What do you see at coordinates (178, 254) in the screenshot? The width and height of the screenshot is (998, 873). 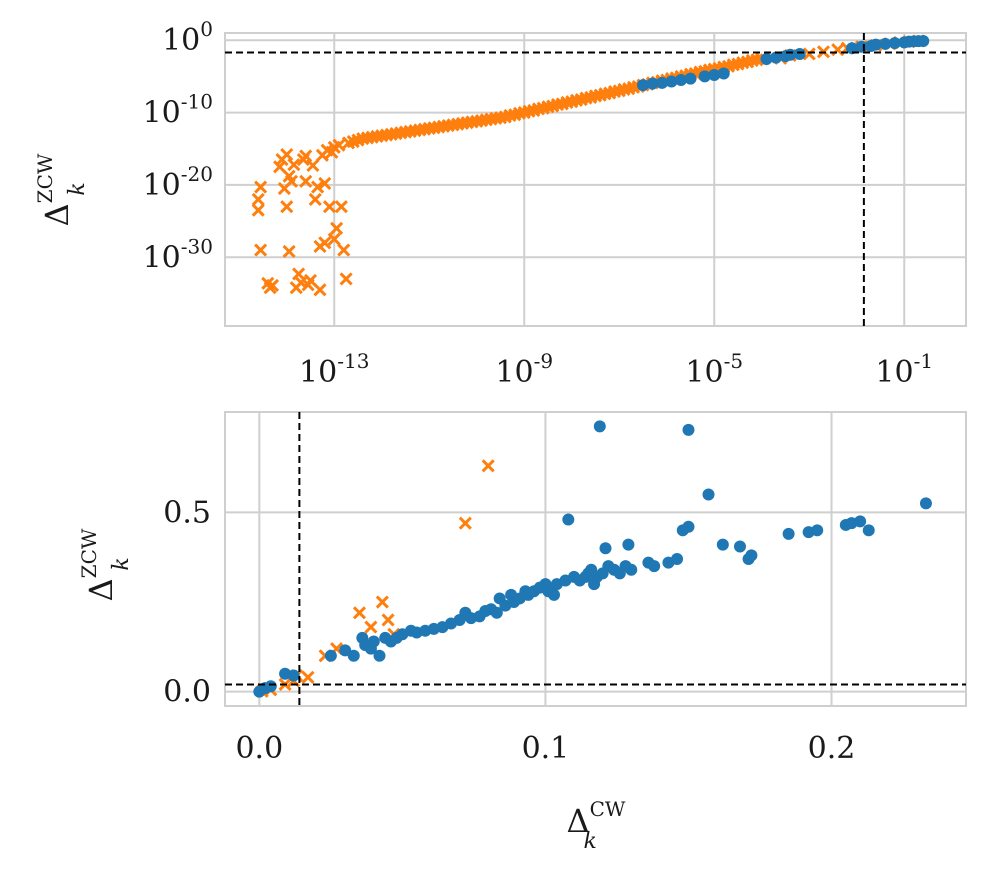 I see `y-tick-label: 10-30` at bounding box center [178, 254].